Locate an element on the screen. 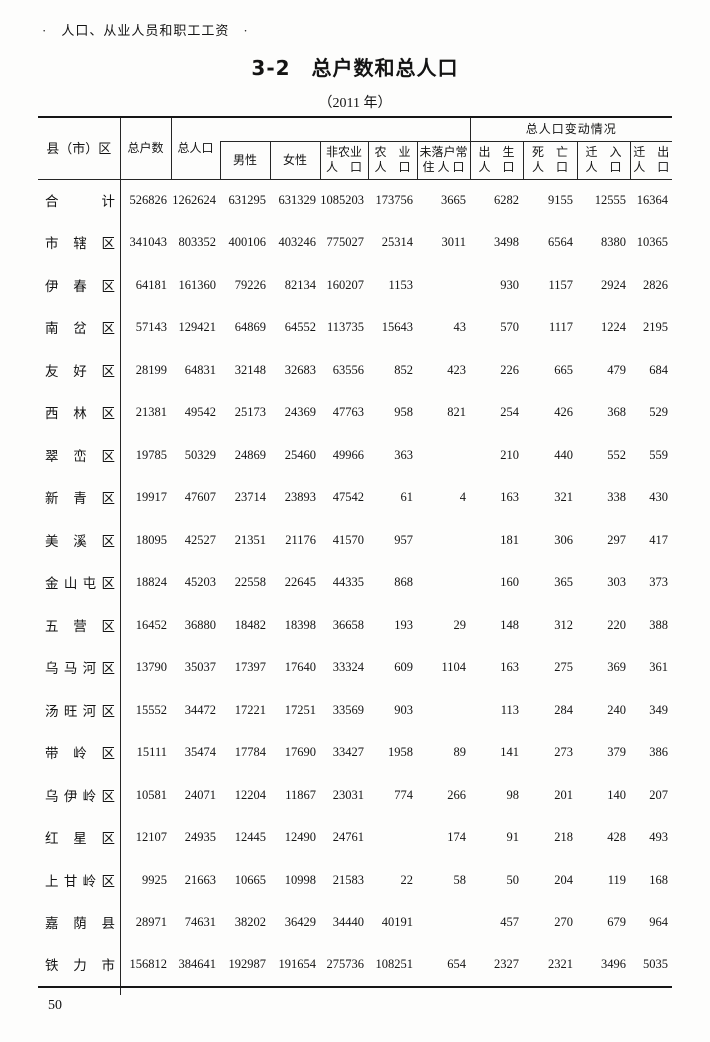  value-cell: 218 is located at coordinates (564, 837).